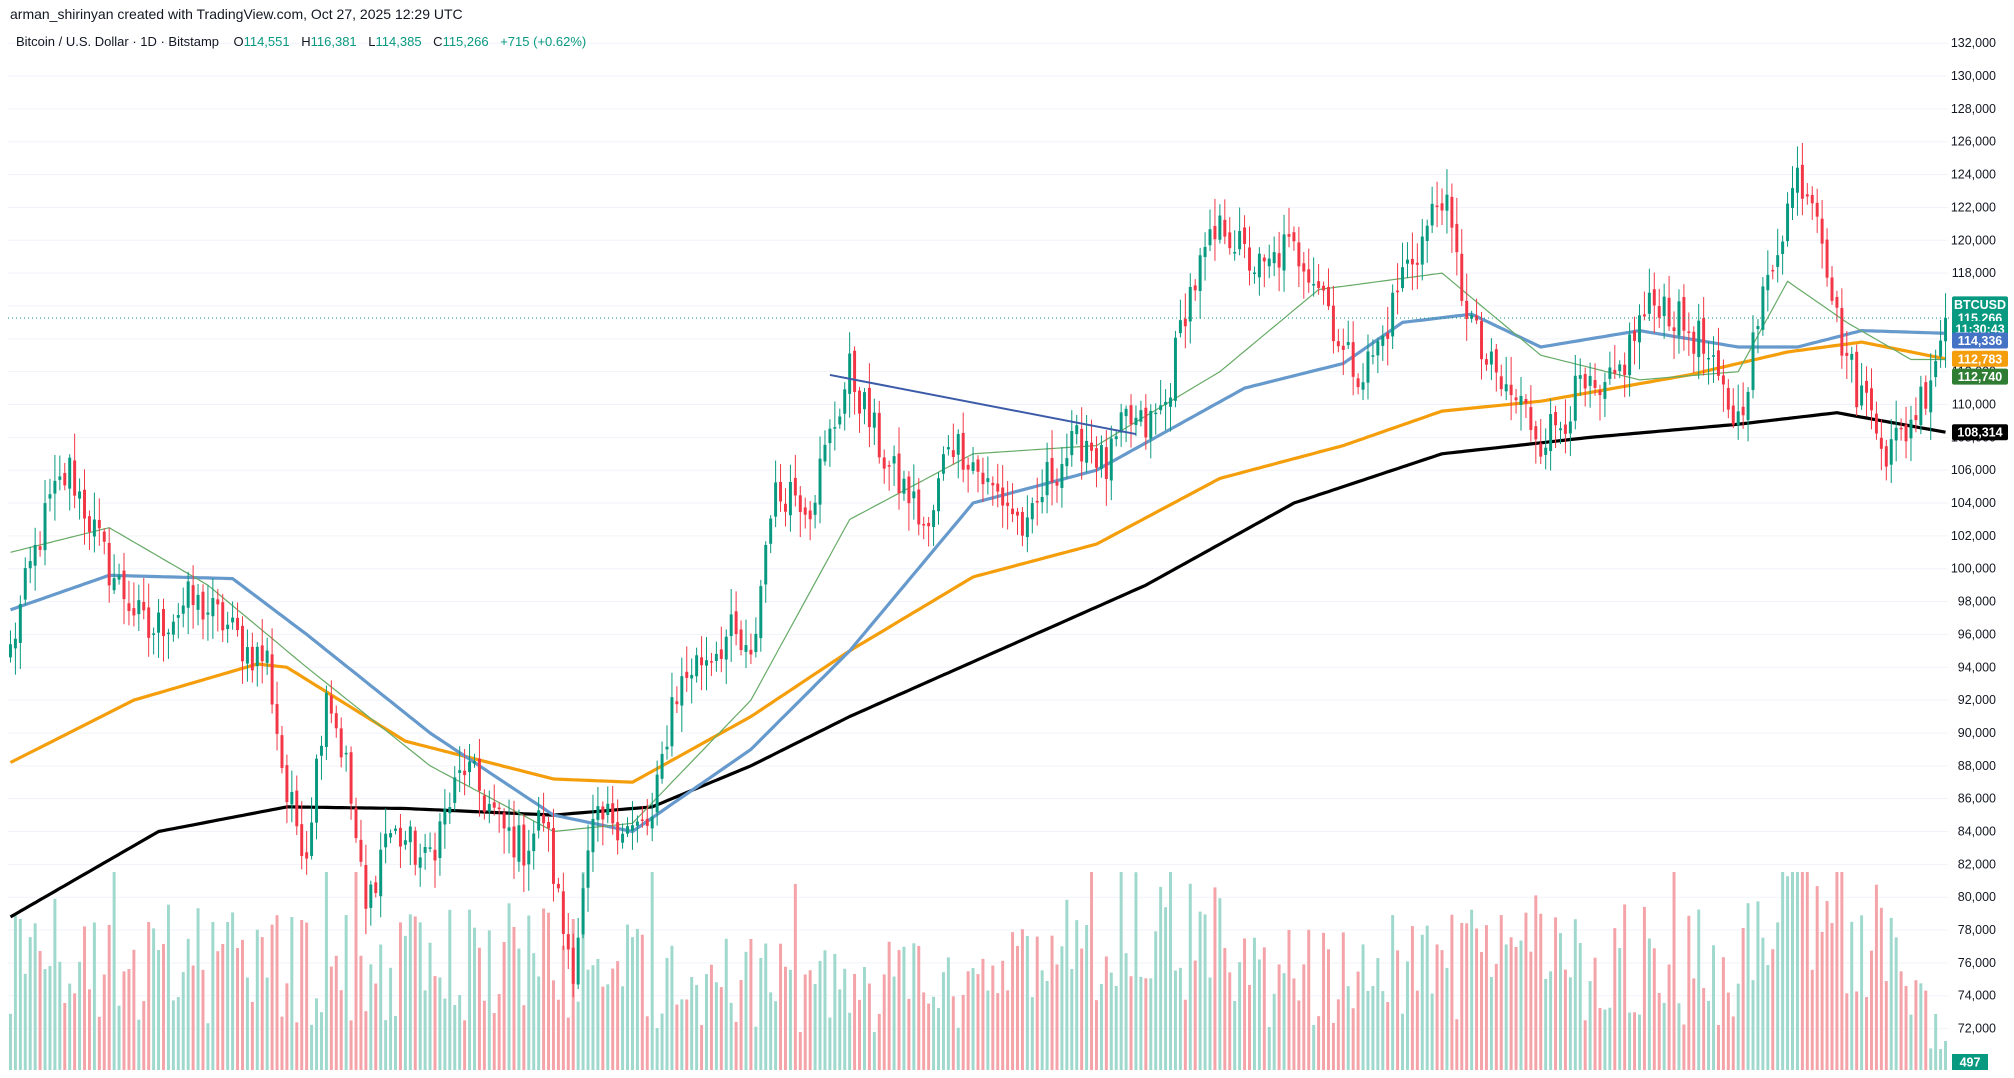 The height and width of the screenshot is (1078, 2014). What do you see at coordinates (1980, 358) in the screenshot?
I see `price-badge-bg` at bounding box center [1980, 358].